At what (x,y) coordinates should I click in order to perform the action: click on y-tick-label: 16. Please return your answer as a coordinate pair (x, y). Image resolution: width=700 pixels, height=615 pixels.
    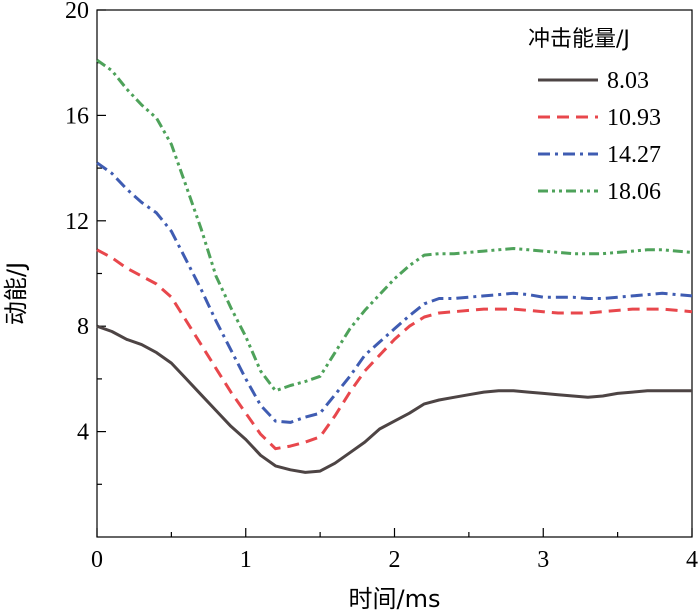
    Looking at the image, I should click on (77, 116).